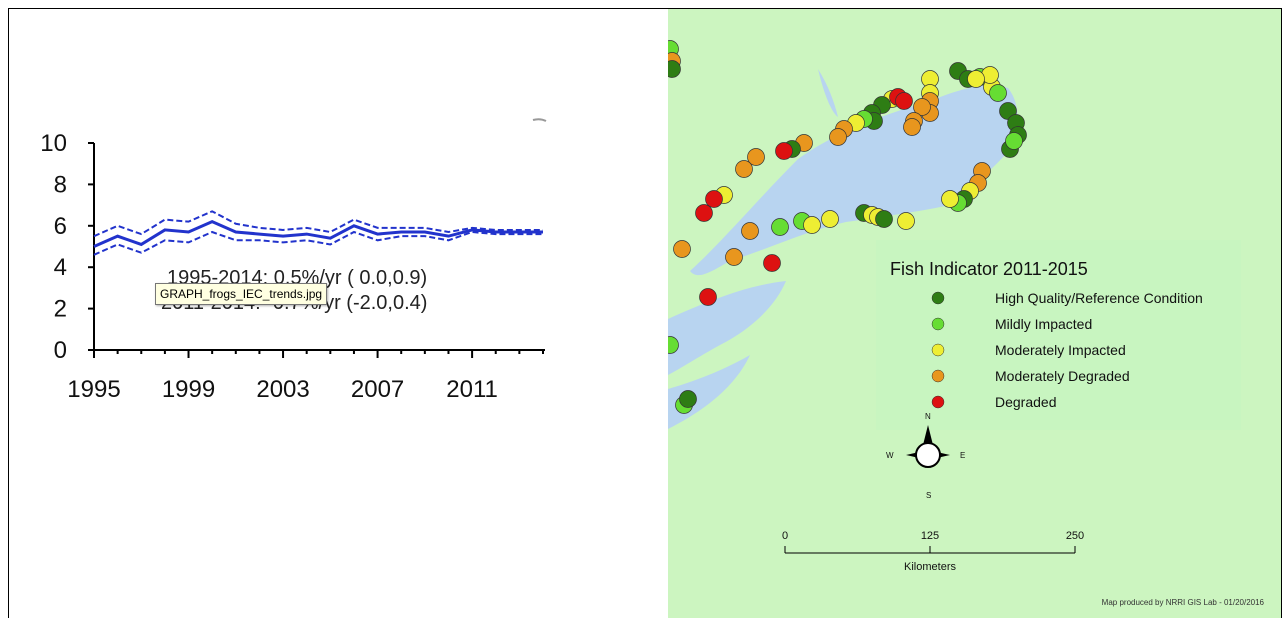 Image resolution: width=1282 pixels, height=618 pixels. What do you see at coordinates (60, 350) in the screenshot?
I see `y-tick-label: 0` at bounding box center [60, 350].